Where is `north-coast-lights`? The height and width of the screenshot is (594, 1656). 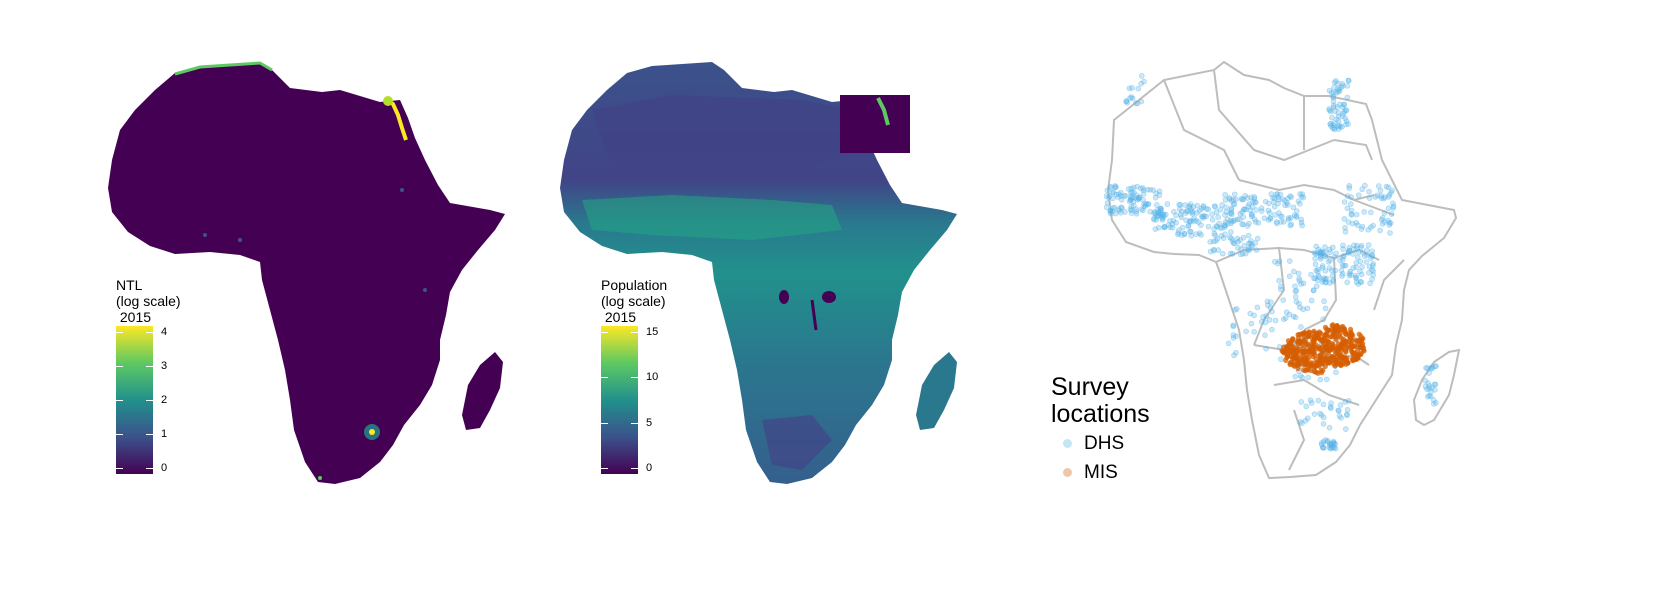 north-coast-lights is located at coordinates (223, 68).